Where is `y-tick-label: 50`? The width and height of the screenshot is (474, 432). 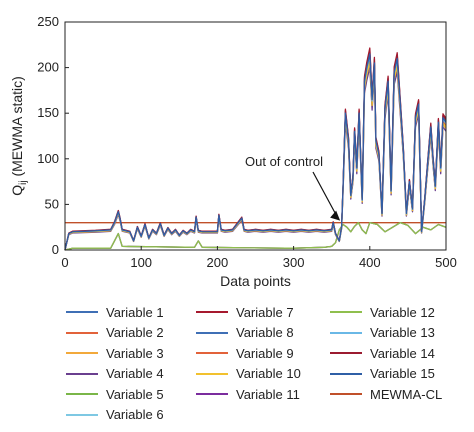
y-tick-label: 50 is located at coordinates (52, 203).